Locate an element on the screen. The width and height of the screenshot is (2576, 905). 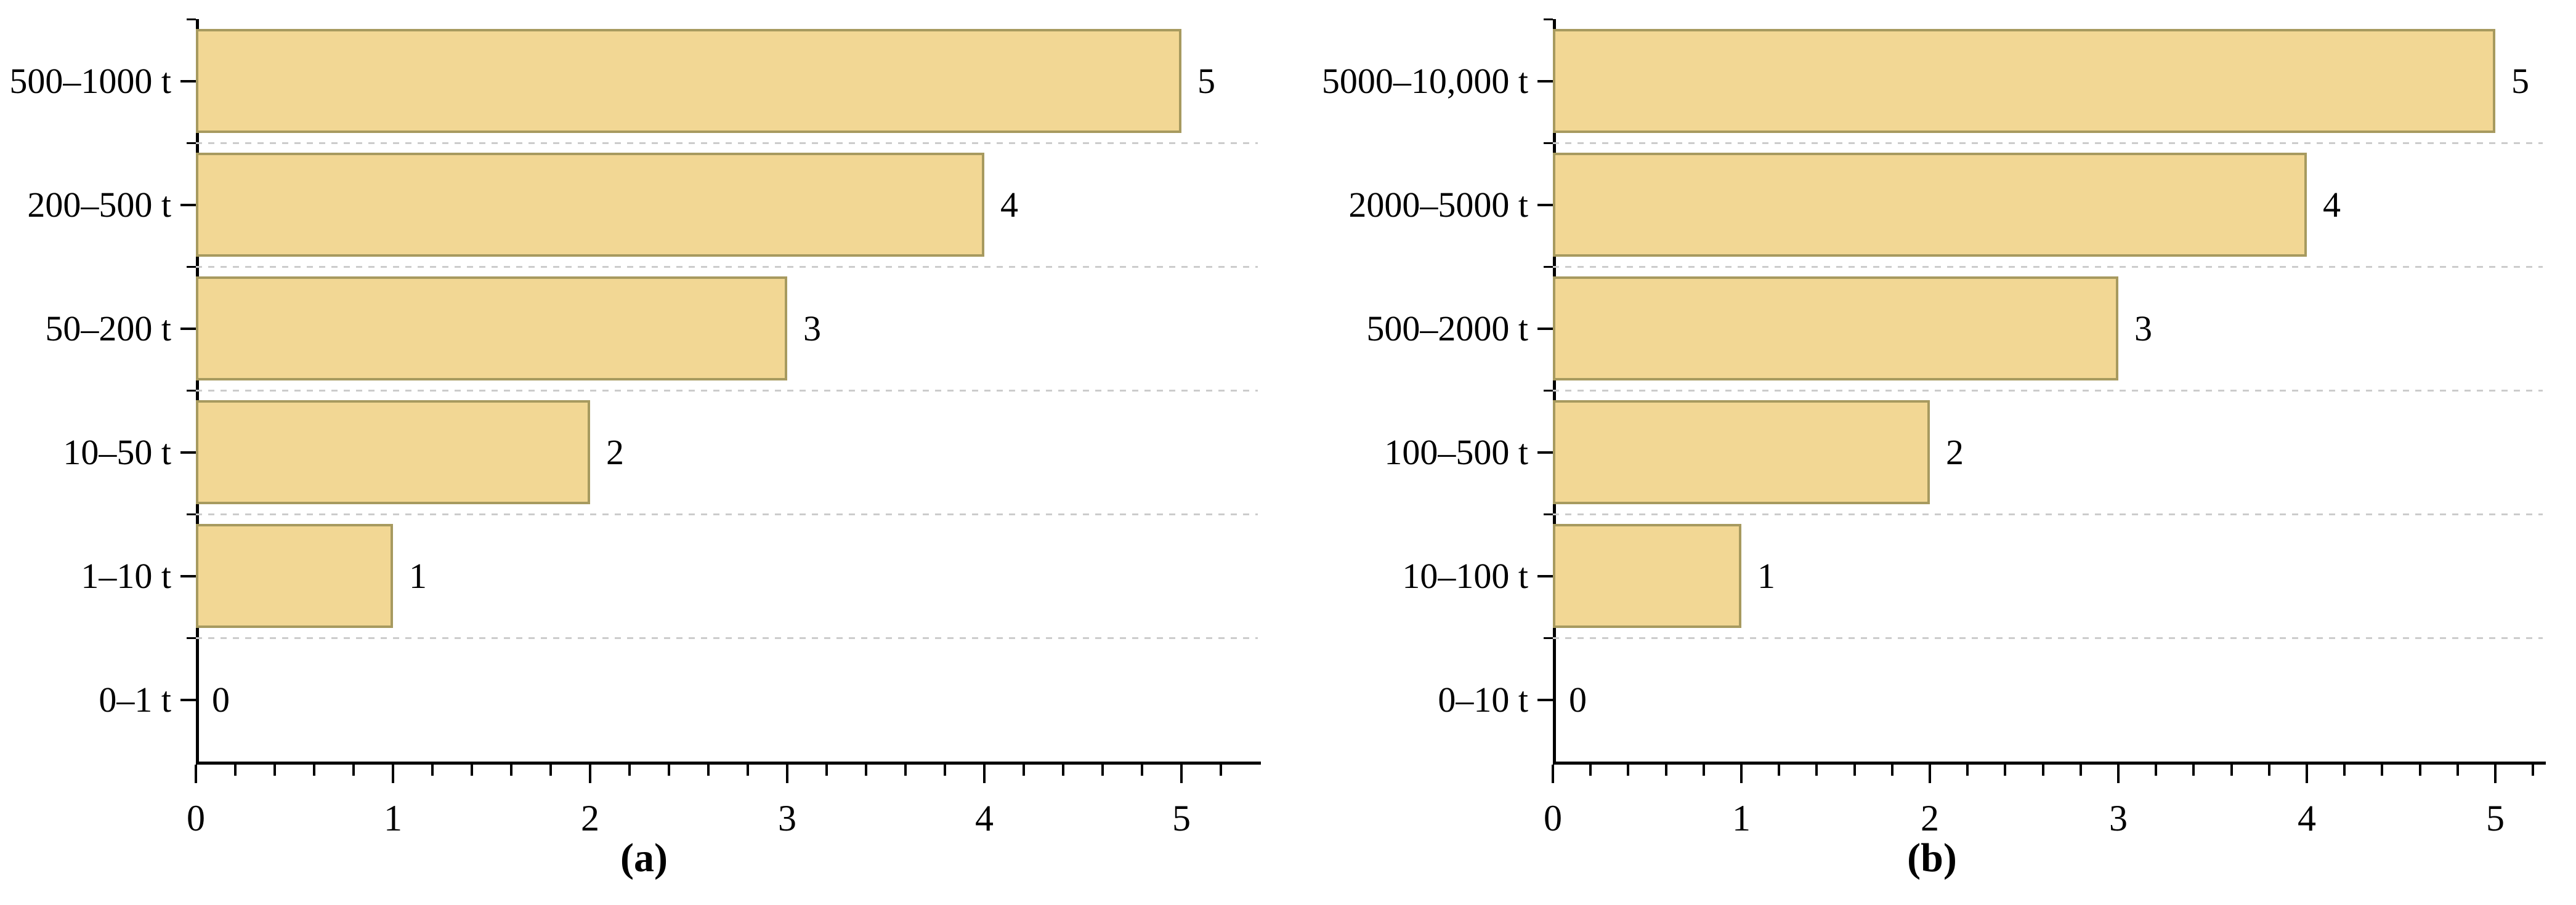
caption-a: (a) is located at coordinates (644, 857).